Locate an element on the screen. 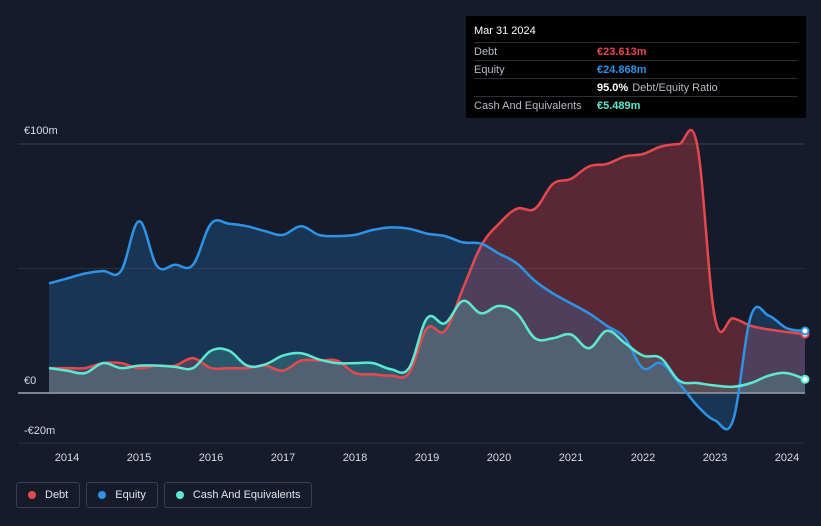  tooltip-row-equity: Equity €24.868m is located at coordinates (636, 69).